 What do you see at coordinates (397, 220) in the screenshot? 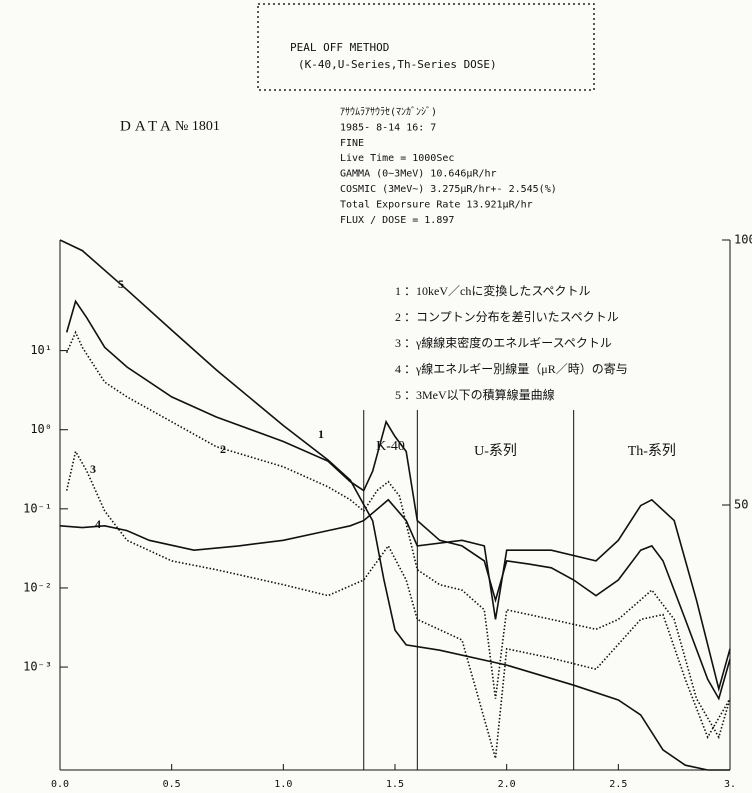
I see `info-line: FLUX / DOSE = 1.897` at bounding box center [397, 220].